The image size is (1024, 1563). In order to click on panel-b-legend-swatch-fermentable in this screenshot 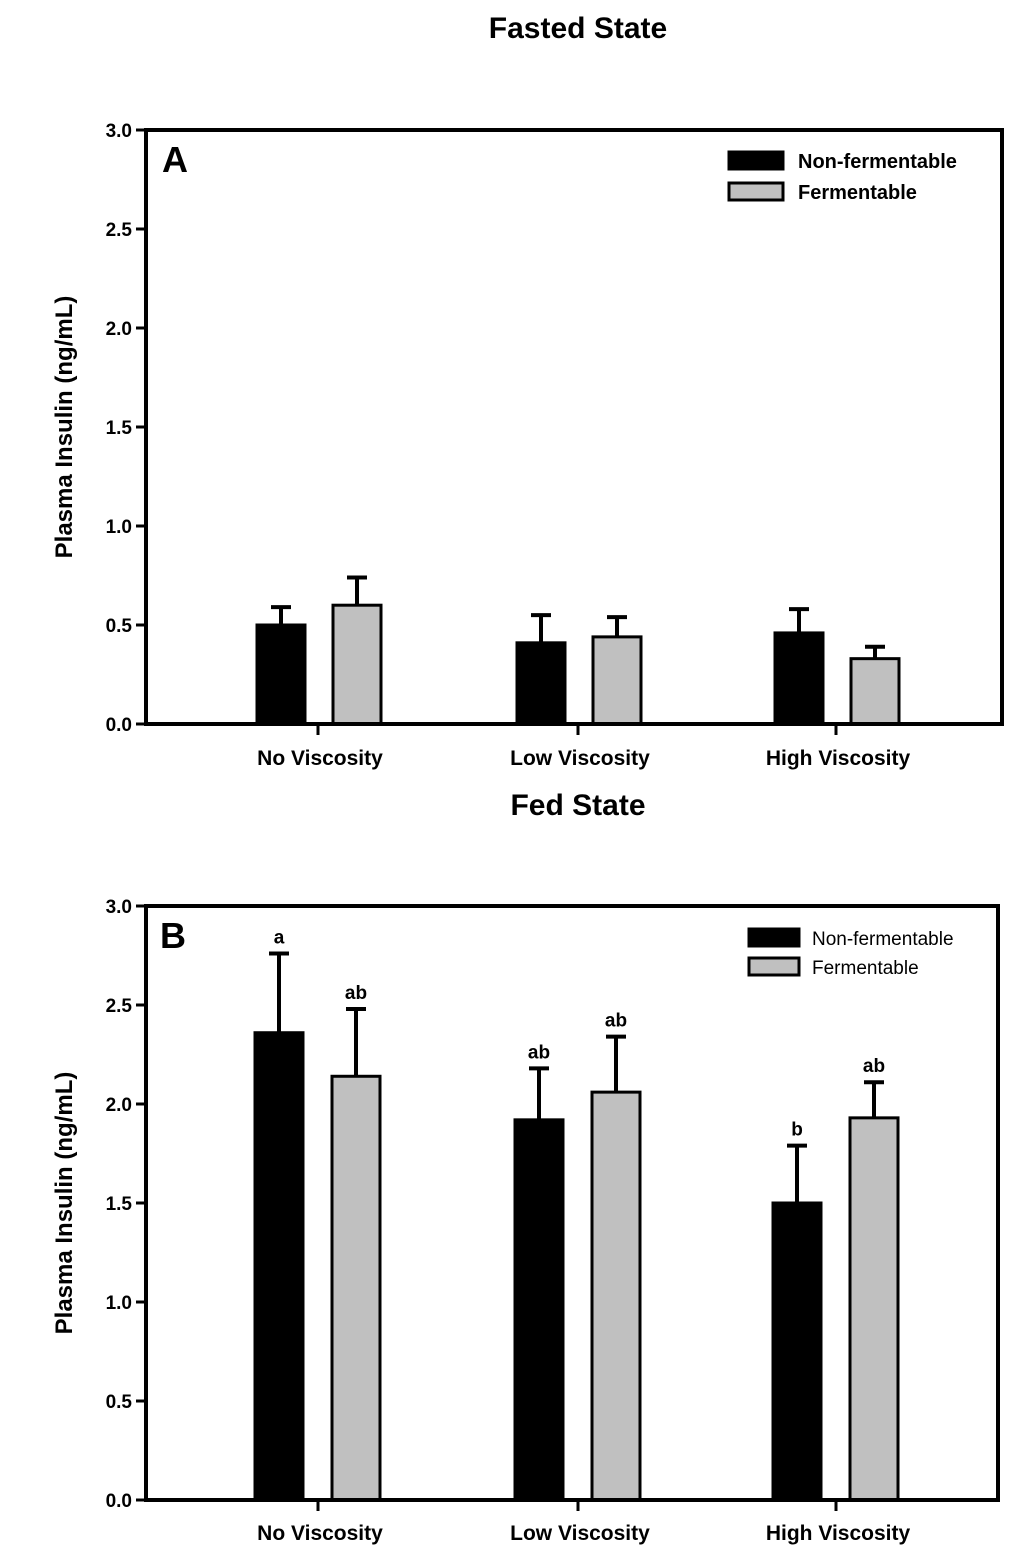, I will do `click(774, 966)`.